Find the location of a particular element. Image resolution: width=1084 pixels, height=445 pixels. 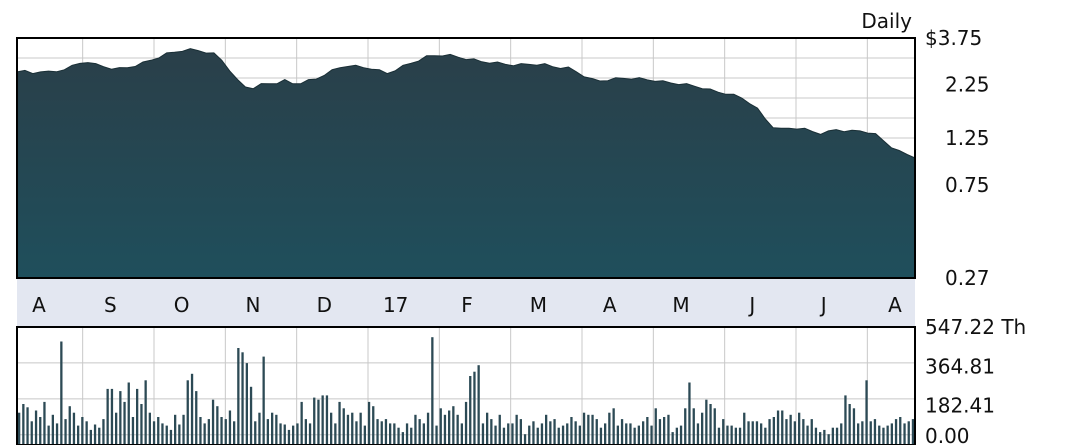

volume-axis-labels: 547.22 Th 364.81 182.41 0.00 is located at coordinates (975, 380).